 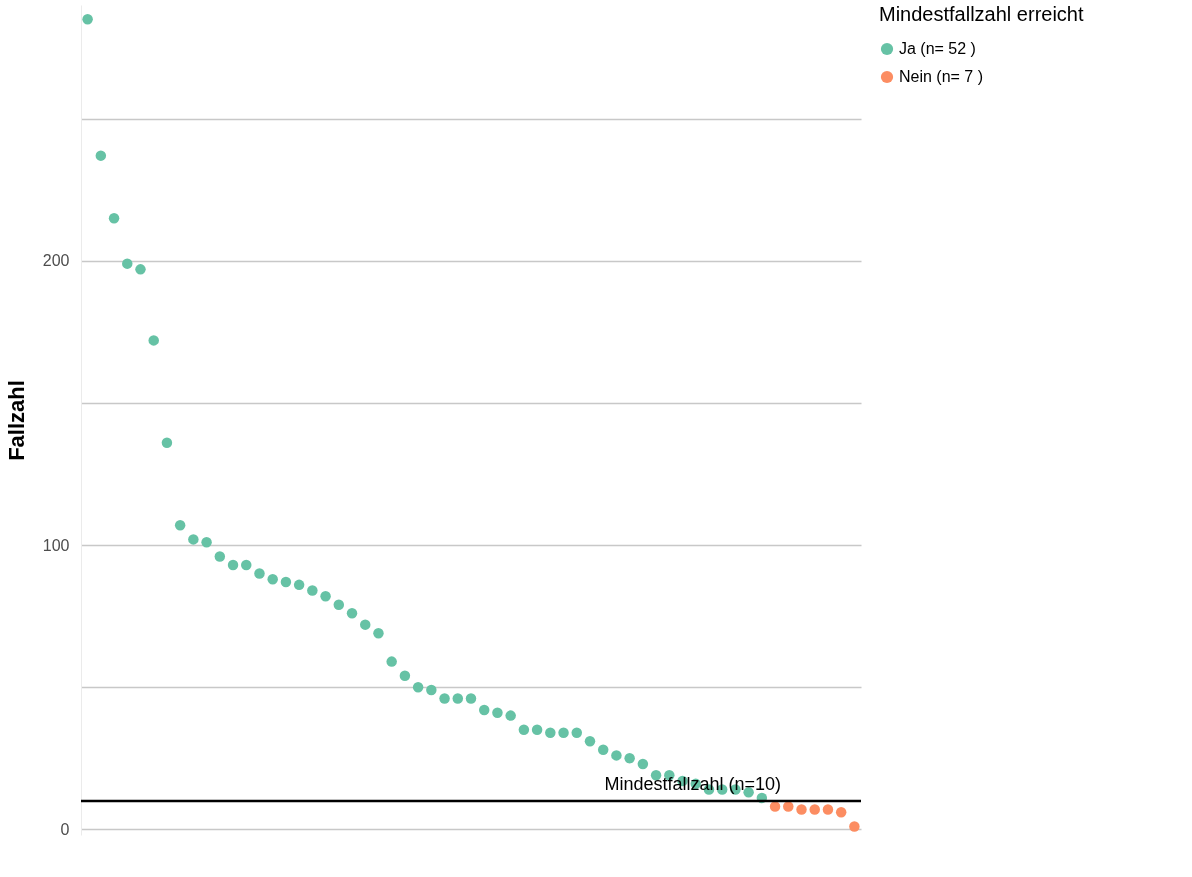 What do you see at coordinates (65, 829) in the screenshot?
I see `y-tick-label: 0` at bounding box center [65, 829].